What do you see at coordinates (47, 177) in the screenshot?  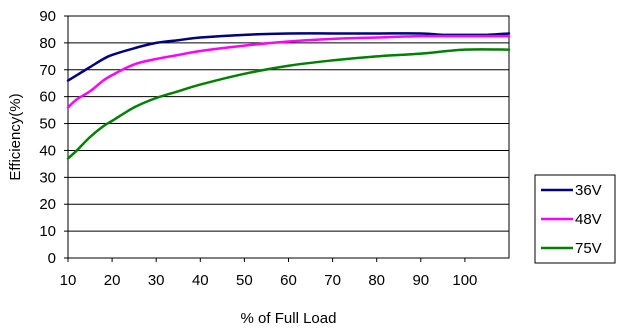 I see `y-tick-label: 30` at bounding box center [47, 177].